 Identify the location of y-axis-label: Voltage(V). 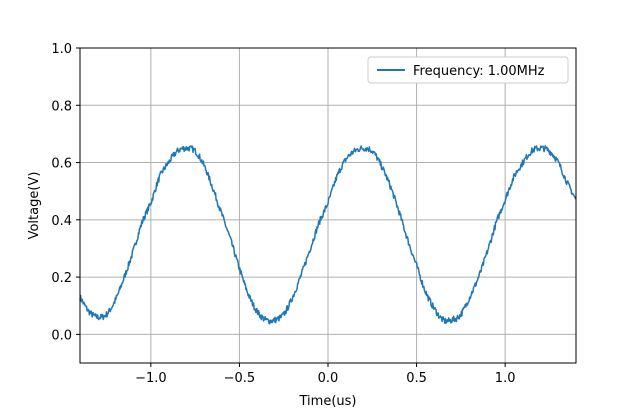
(34, 206).